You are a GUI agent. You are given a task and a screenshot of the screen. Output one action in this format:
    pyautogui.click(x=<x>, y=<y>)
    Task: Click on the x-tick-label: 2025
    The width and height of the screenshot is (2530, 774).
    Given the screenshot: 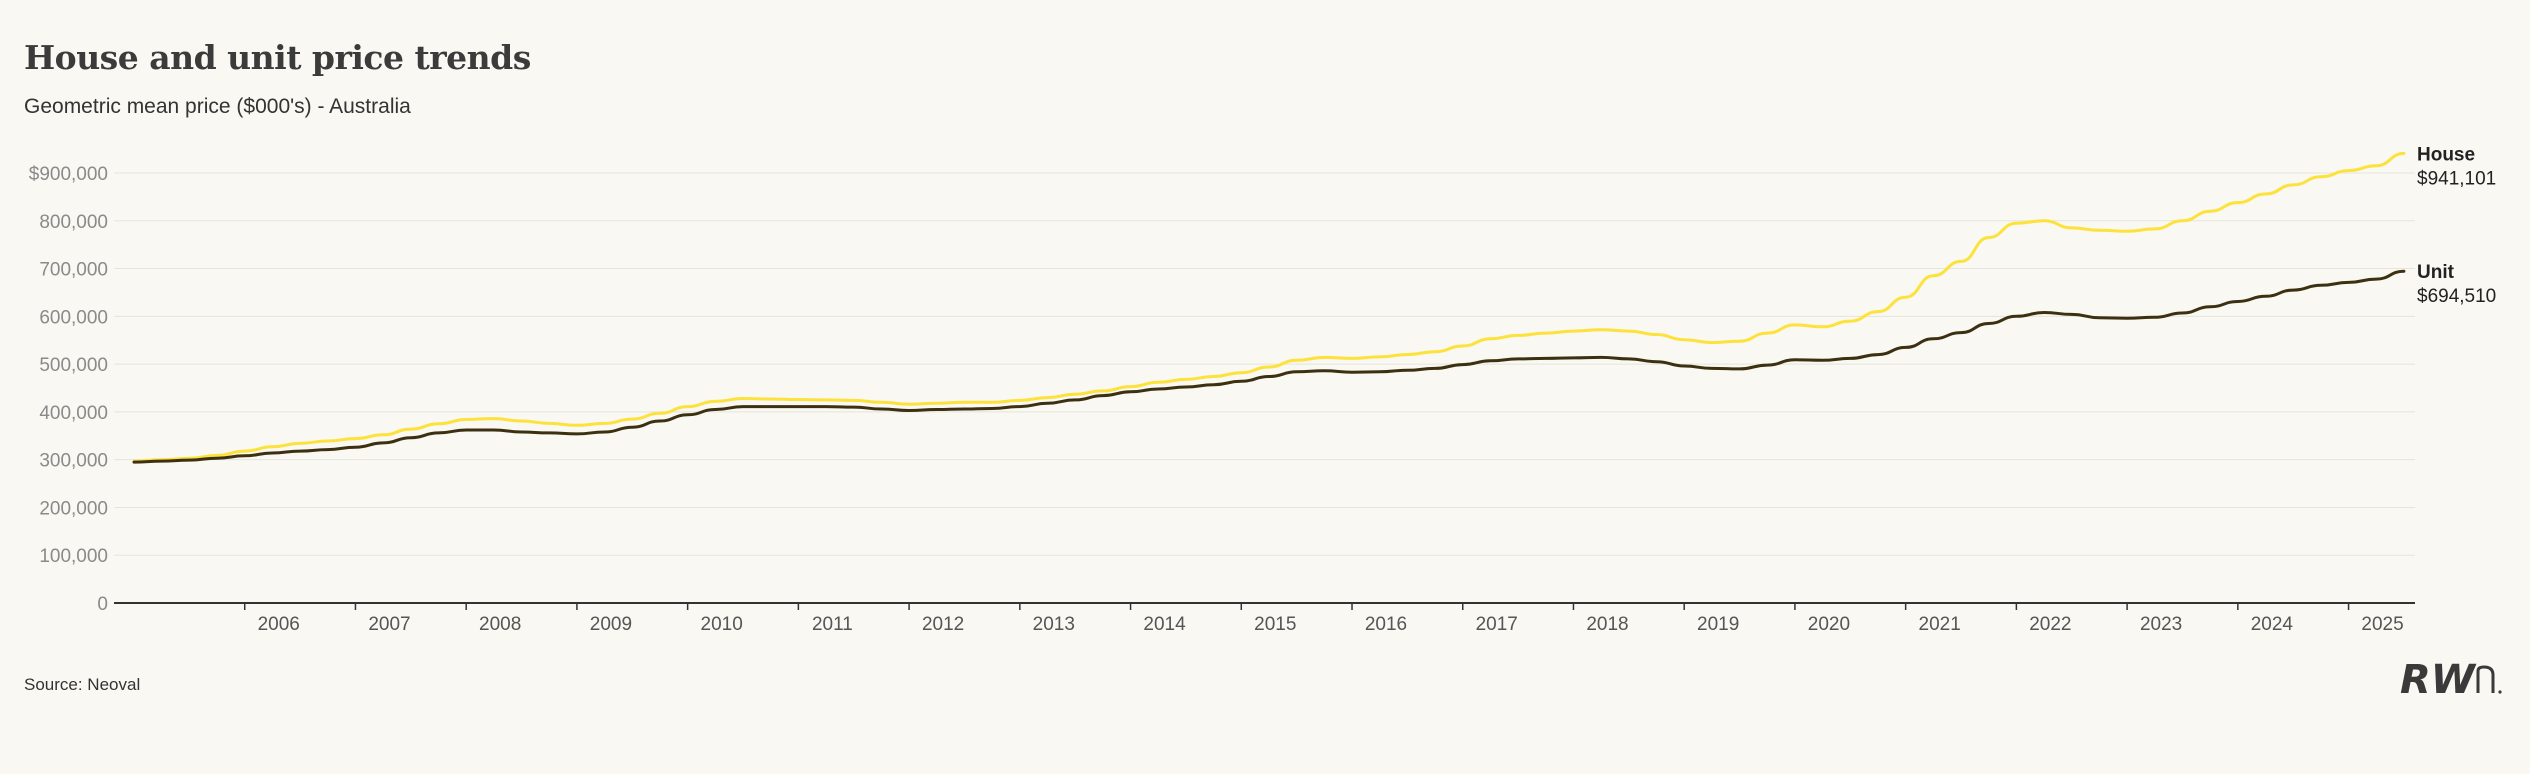 What is the action you would take?
    pyautogui.click(x=2382, y=624)
    